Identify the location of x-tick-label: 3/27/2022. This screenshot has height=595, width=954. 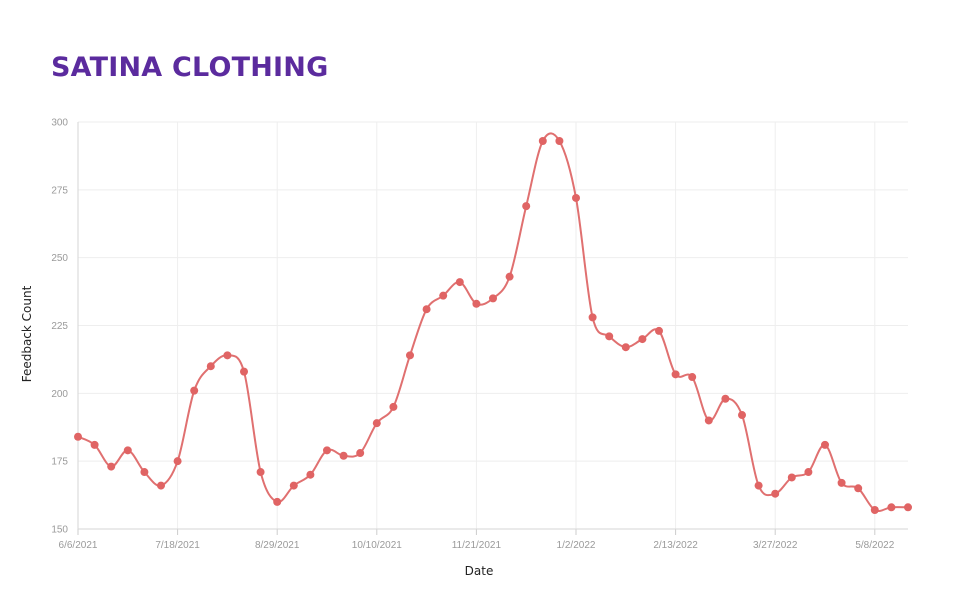
(775, 545).